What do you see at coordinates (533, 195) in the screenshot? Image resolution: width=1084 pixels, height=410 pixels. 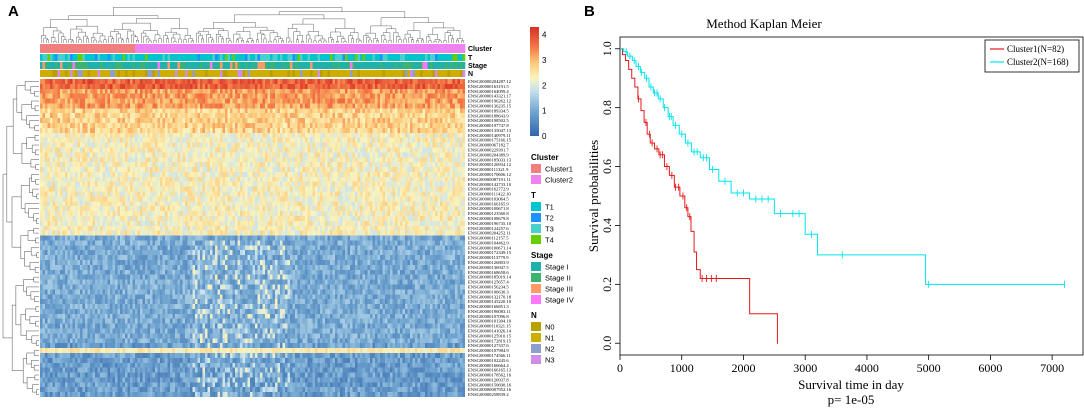 I see `legend-group-title: T` at bounding box center [533, 195].